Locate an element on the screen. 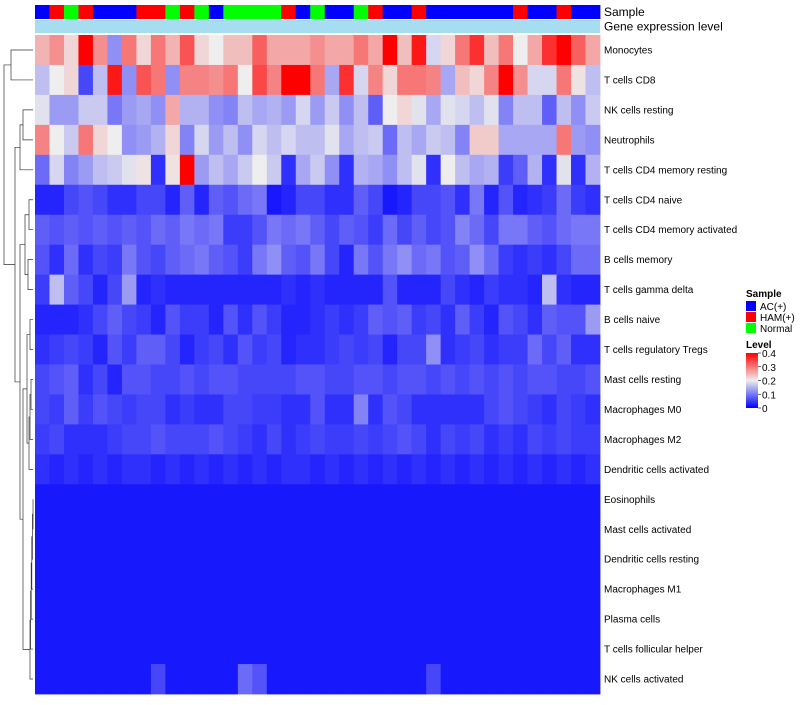 Image resolution: width=800 pixels, height=705 pixels. row-label: T cells CD4 memory activated is located at coordinates (670, 230).